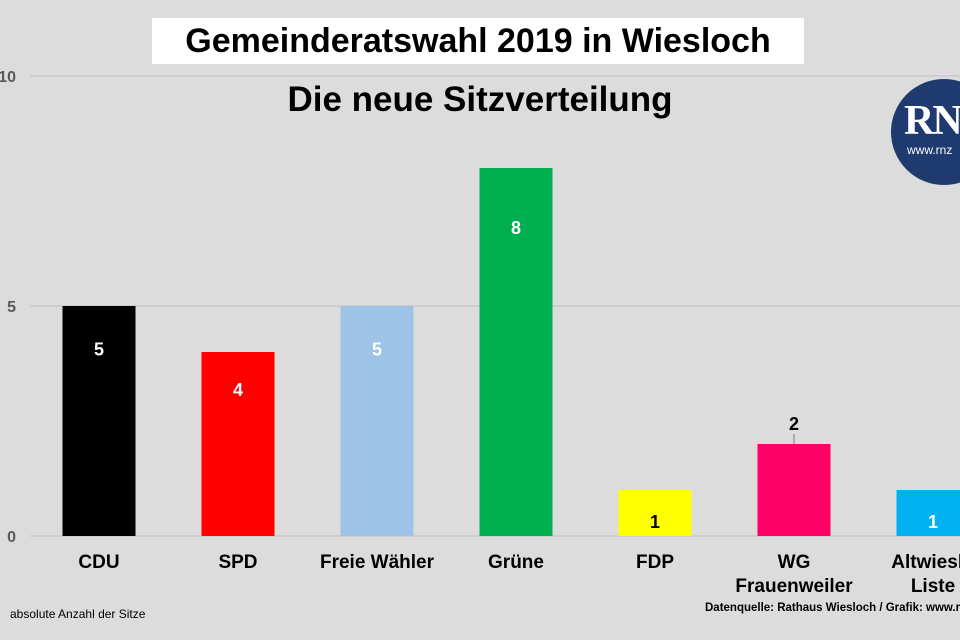 The width and height of the screenshot is (960, 640). What do you see at coordinates (11, 307) in the screenshot?
I see `y-tick-label: 5` at bounding box center [11, 307].